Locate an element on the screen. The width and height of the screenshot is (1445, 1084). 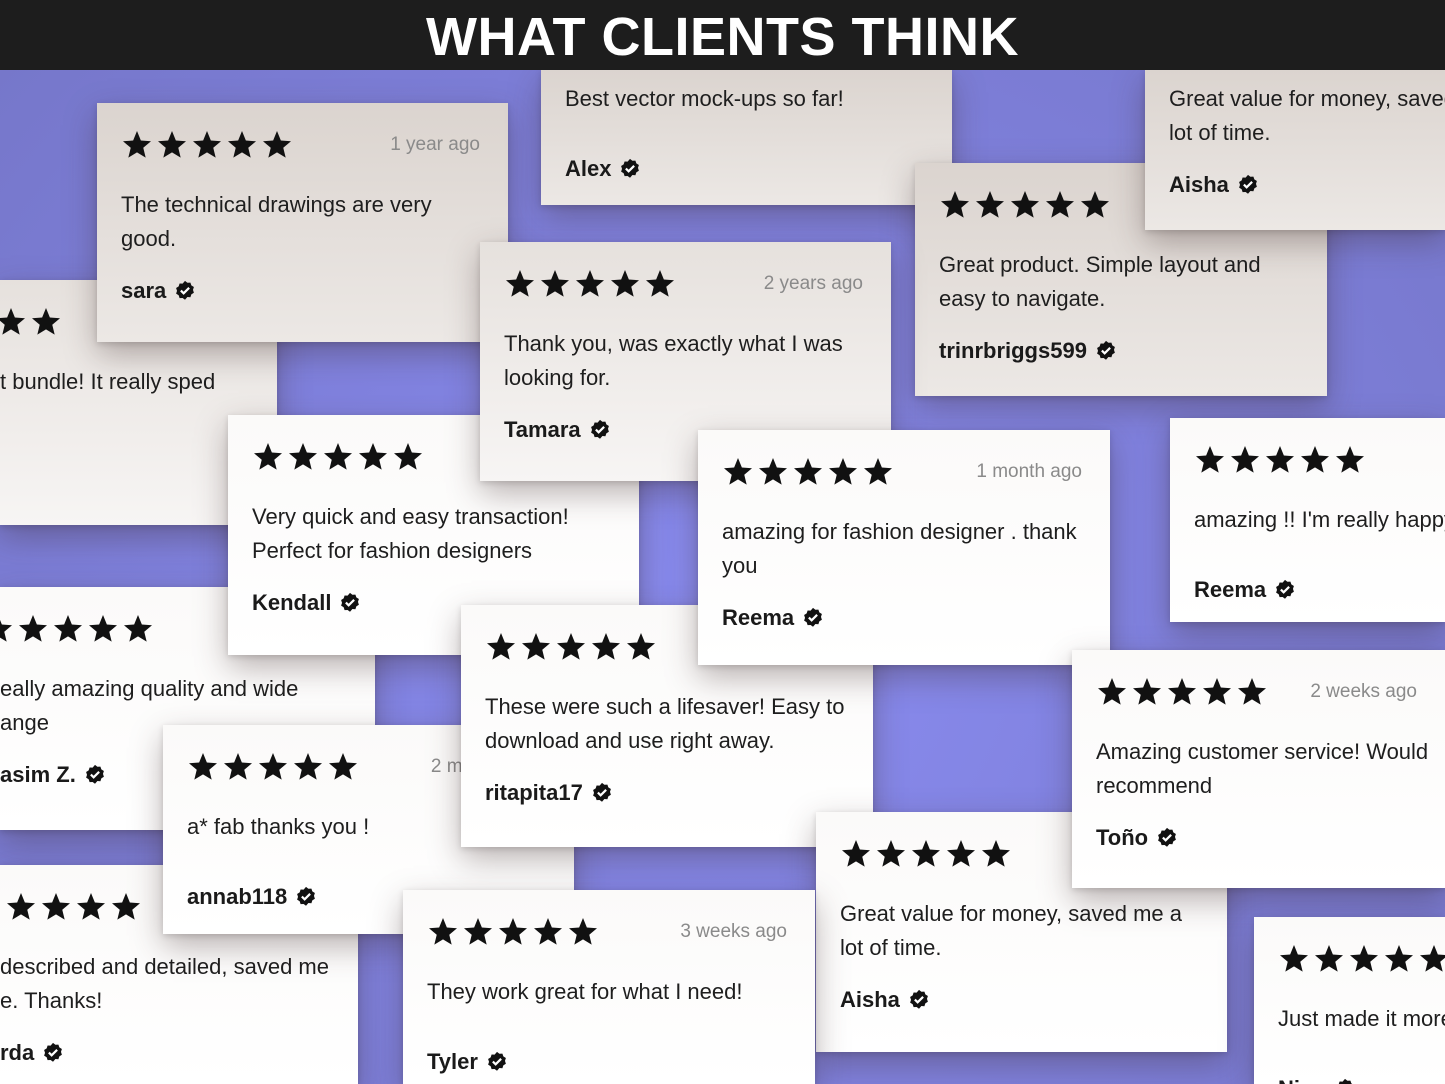
review-text: Amazing customer service! Would is located at coordinates (1262, 751).